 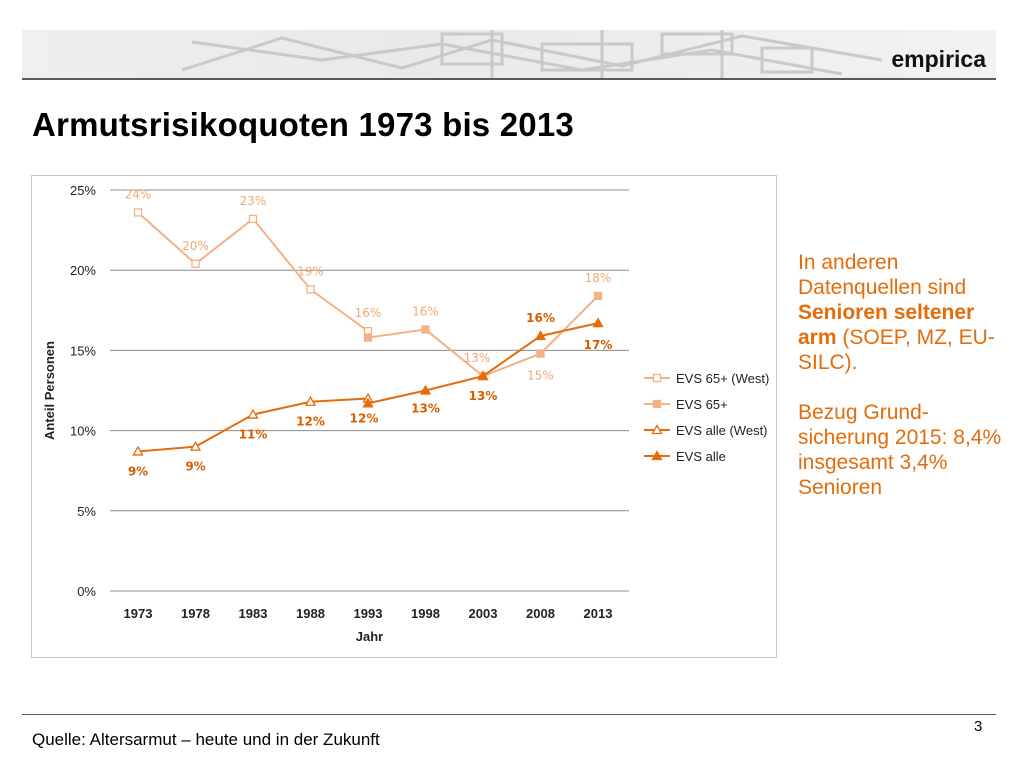 What do you see at coordinates (509, 714) in the screenshot?
I see `footer-rule` at bounding box center [509, 714].